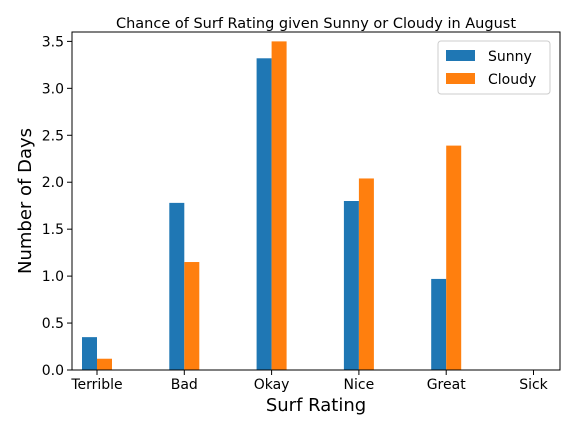 The height and width of the screenshot is (432, 576). Describe the element at coordinates (494, 67) in the screenshot. I see `legend: Sunny Cloudy` at that location.